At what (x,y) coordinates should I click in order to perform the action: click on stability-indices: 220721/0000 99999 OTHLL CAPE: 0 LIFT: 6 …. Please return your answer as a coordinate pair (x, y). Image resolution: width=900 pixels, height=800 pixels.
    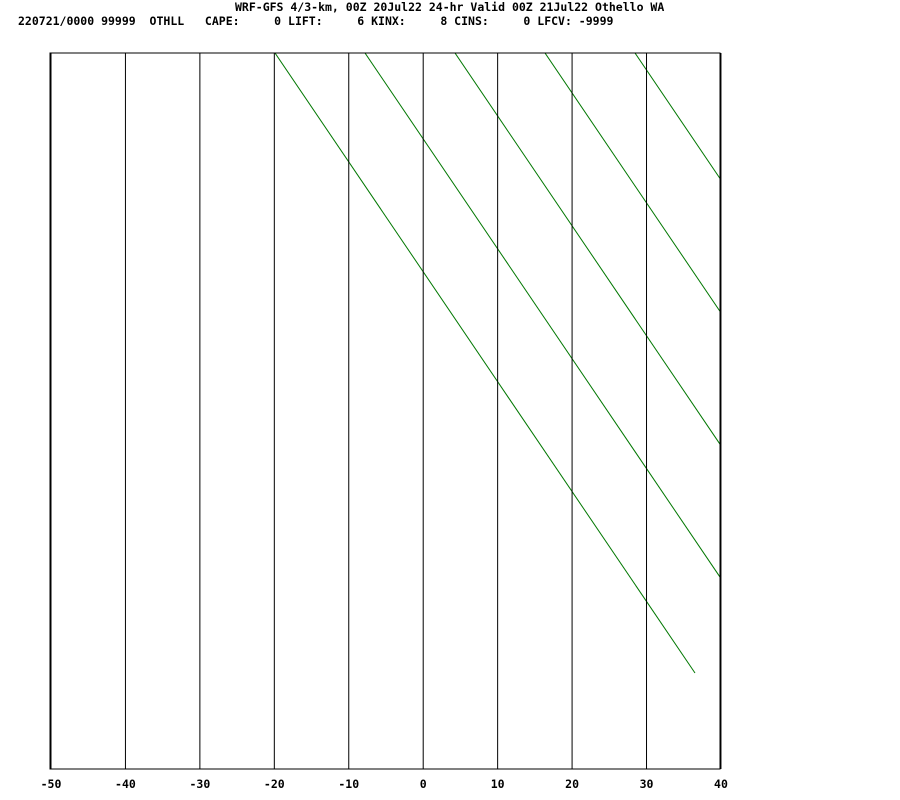
    Looking at the image, I should click on (316, 21).